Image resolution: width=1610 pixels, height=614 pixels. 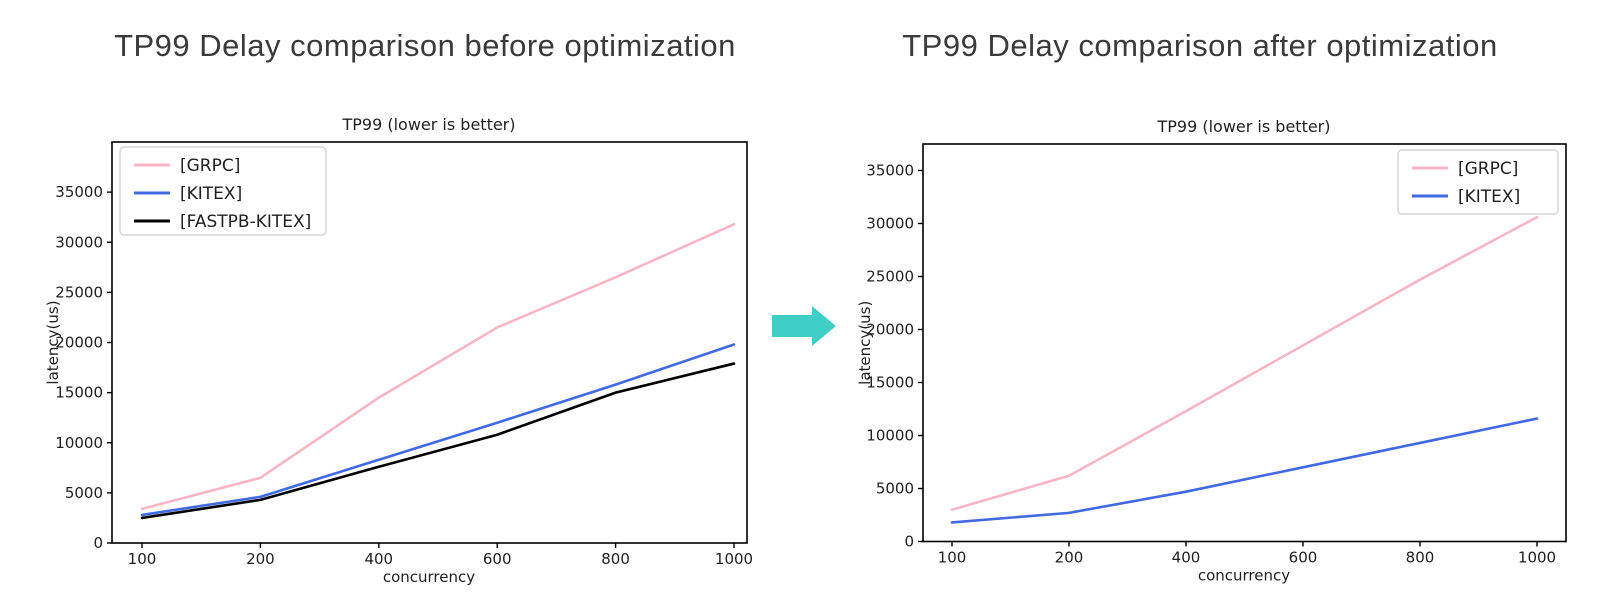 What do you see at coordinates (438, 441) in the screenshot?
I see `series-line-fastpb-kitex` at bounding box center [438, 441].